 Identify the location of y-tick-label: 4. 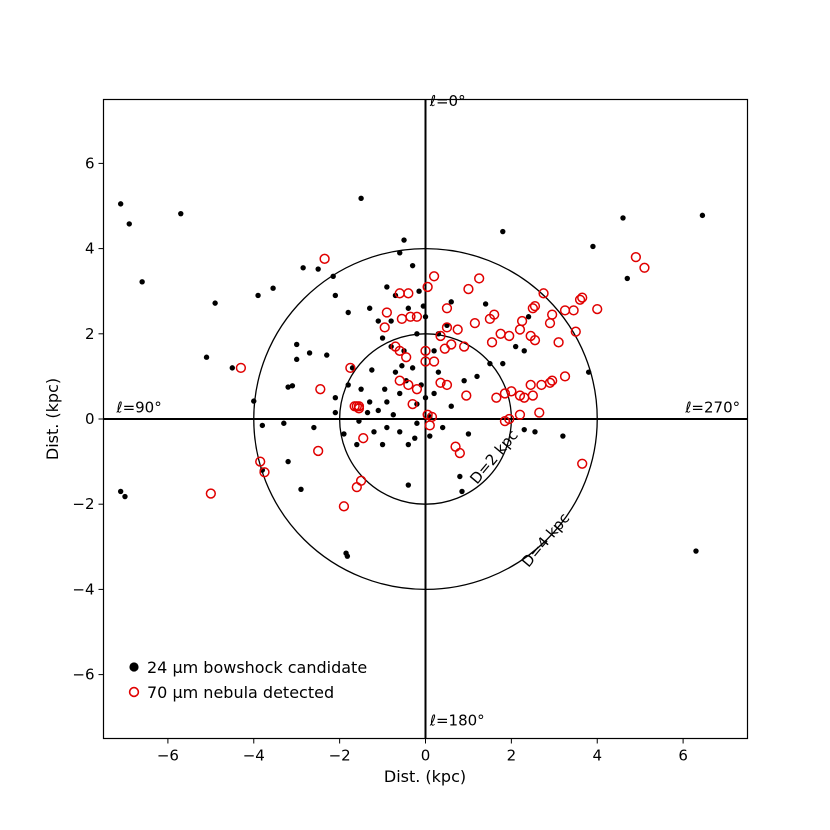
(90, 249).